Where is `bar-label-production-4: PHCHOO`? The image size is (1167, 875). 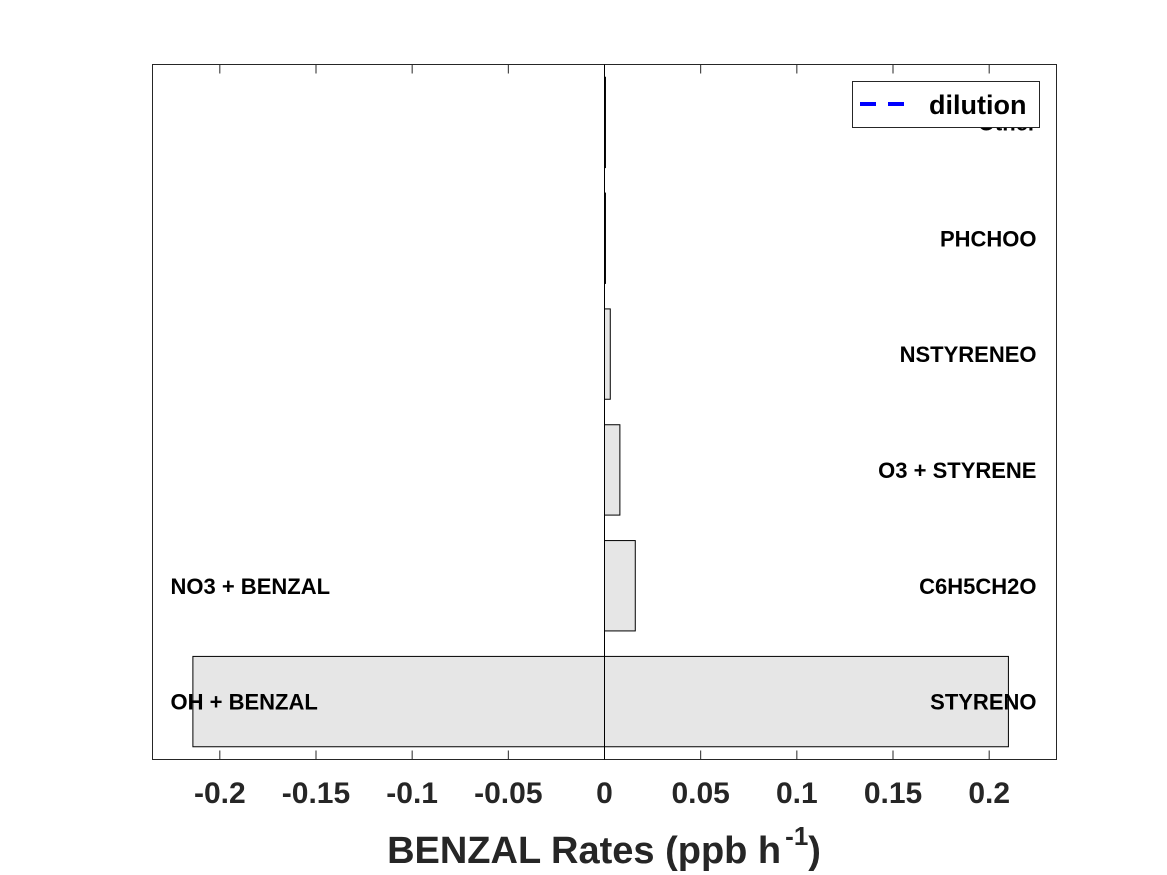 bar-label-production-4: PHCHOO is located at coordinates (988, 238).